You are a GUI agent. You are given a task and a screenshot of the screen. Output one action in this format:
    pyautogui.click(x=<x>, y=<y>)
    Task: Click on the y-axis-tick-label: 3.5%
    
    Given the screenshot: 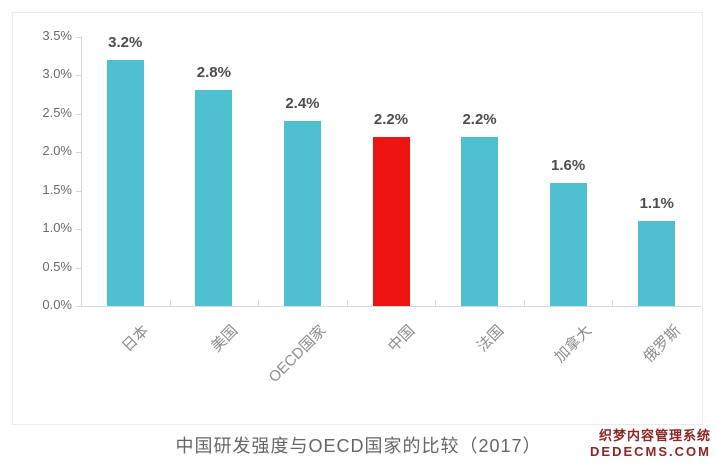 What is the action you would take?
    pyautogui.click(x=57, y=35)
    